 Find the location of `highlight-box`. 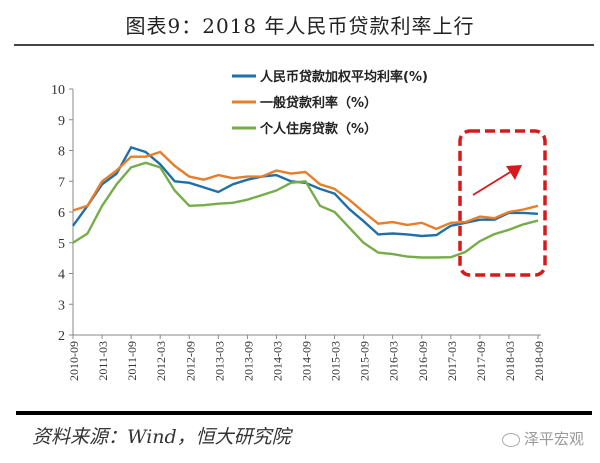

highlight-box is located at coordinates (502, 203).